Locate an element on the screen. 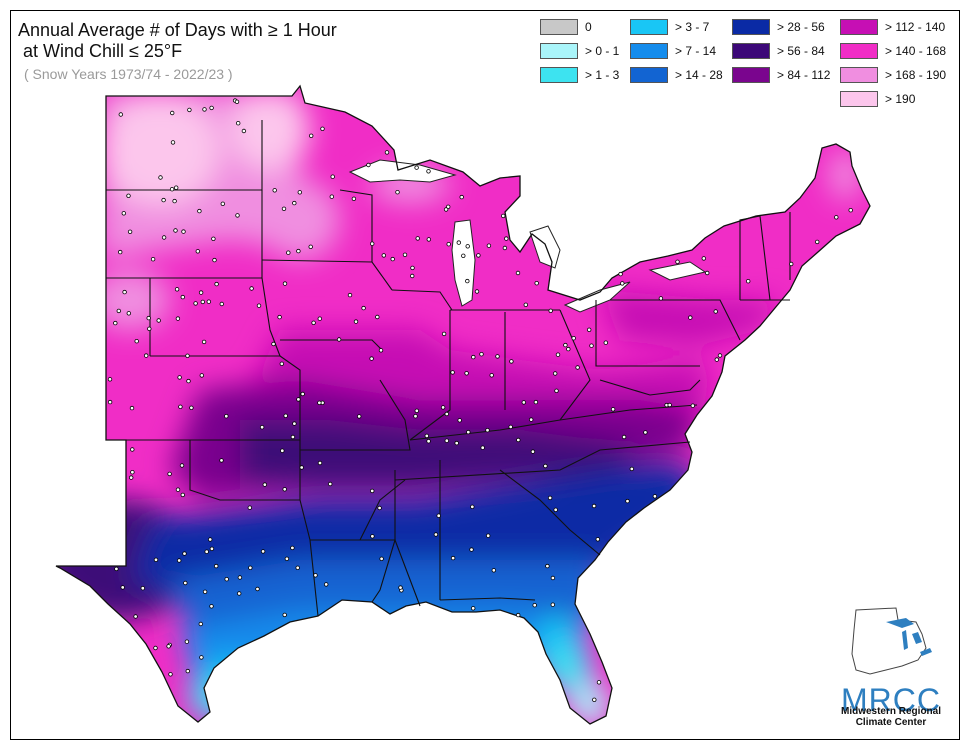 This screenshot has height=750, width=970. lake-ontario is located at coordinates (677, 271).